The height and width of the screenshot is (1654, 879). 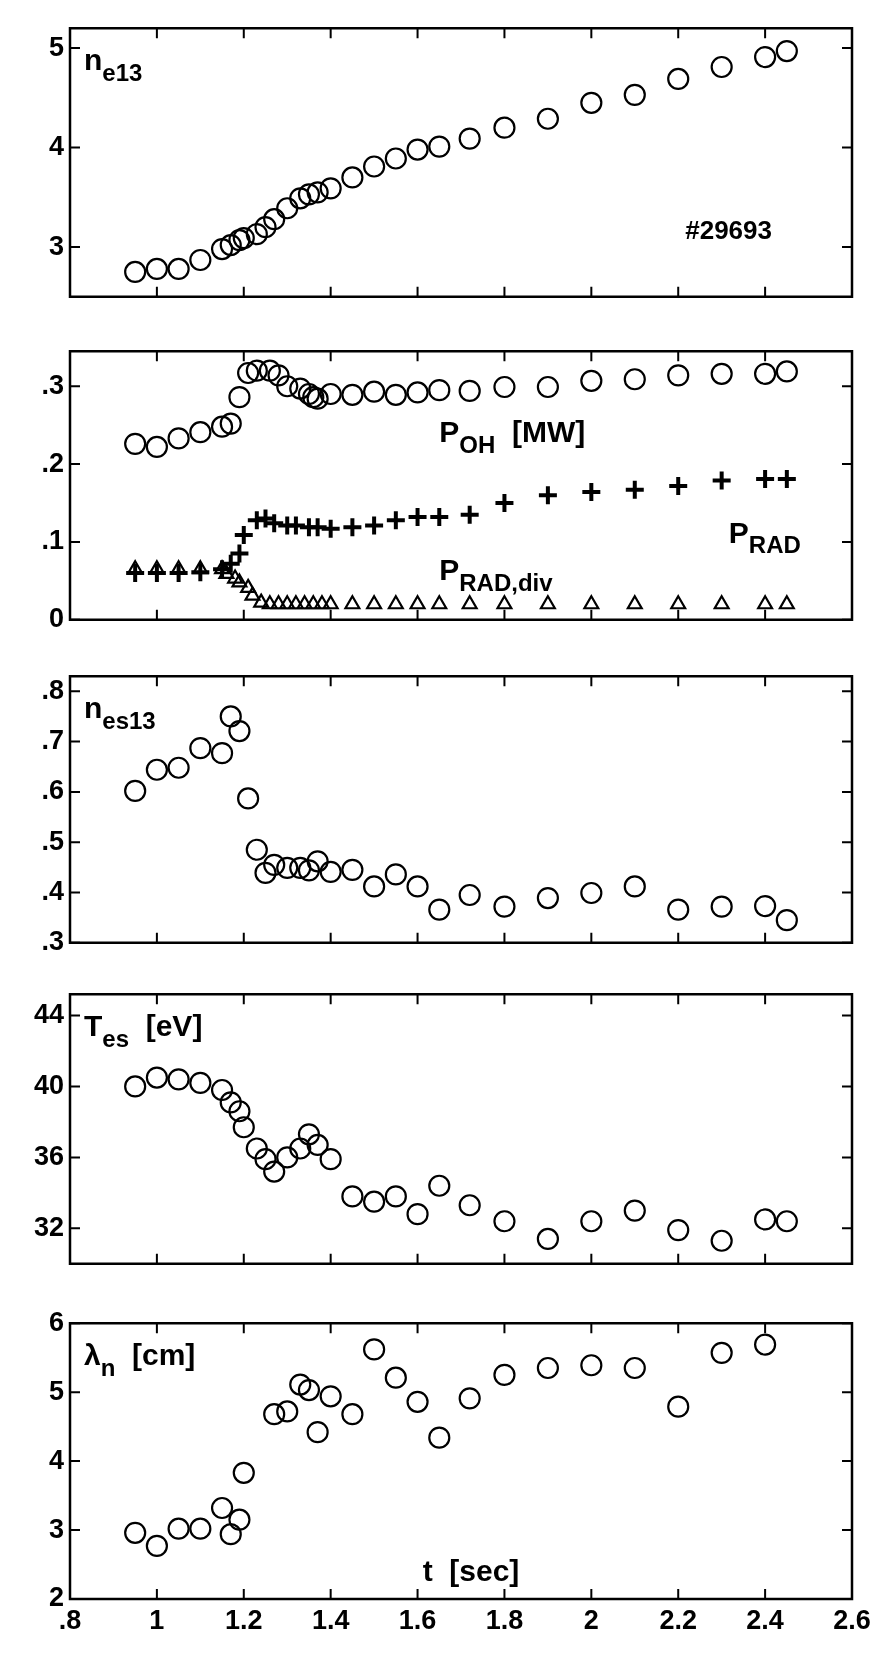 What do you see at coordinates (765, 1619) in the screenshot?
I see `x-tick-label: 2.4` at bounding box center [765, 1619].